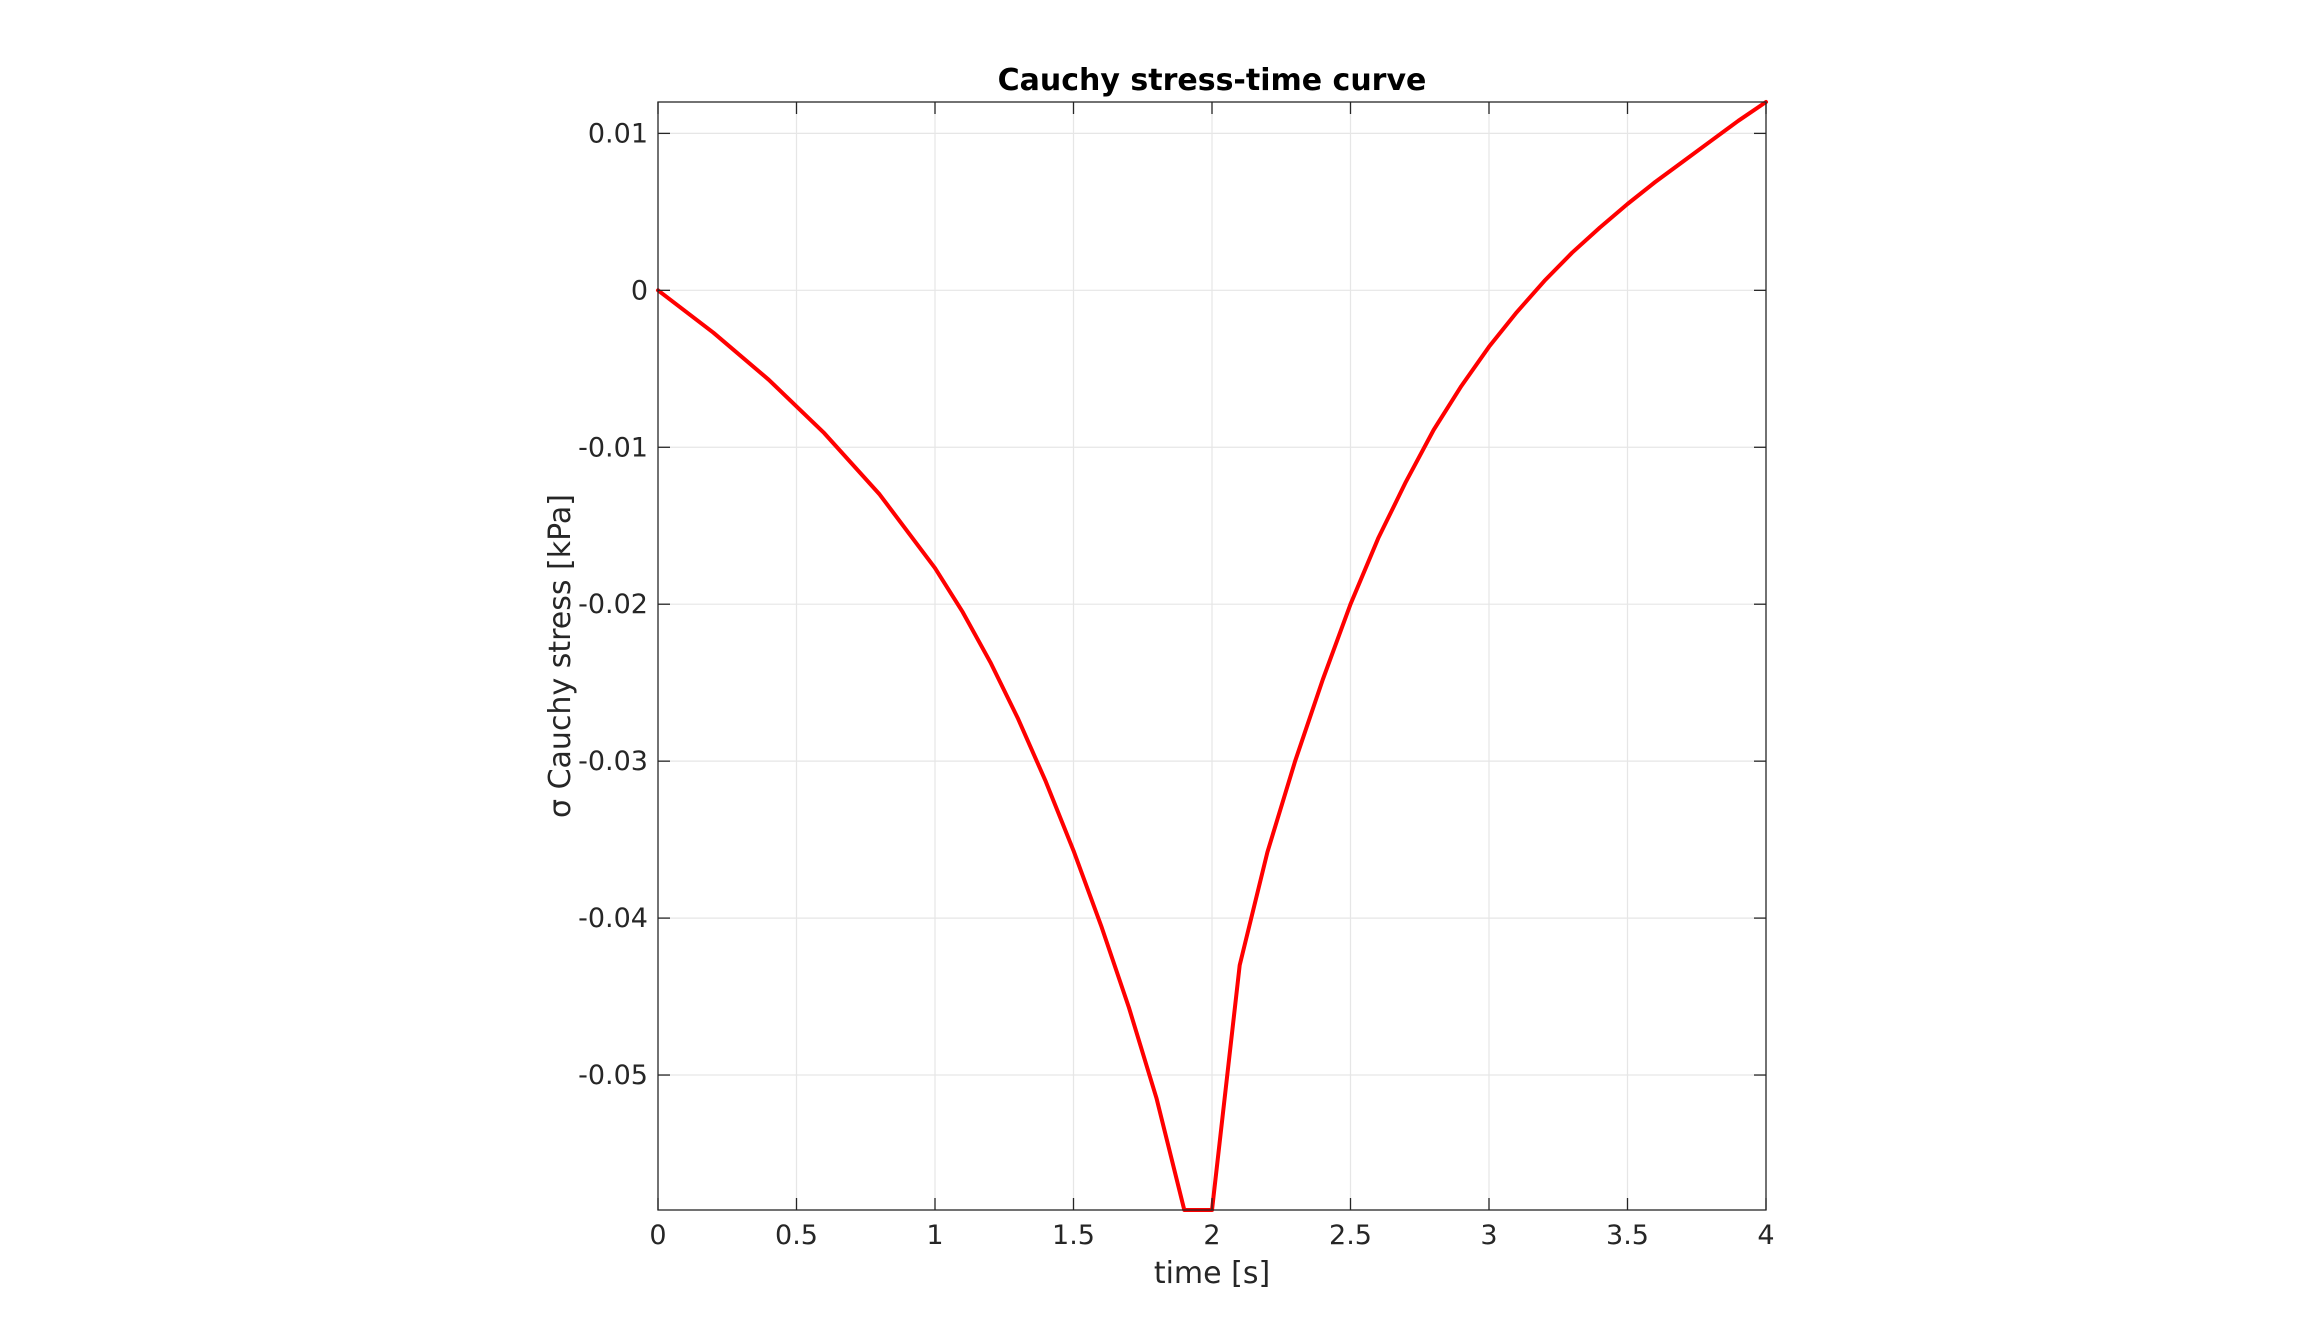 The width and height of the screenshot is (2314, 1344). Describe the element at coordinates (1627, 1235) in the screenshot. I see `x-tick-label: 3.5` at that location.